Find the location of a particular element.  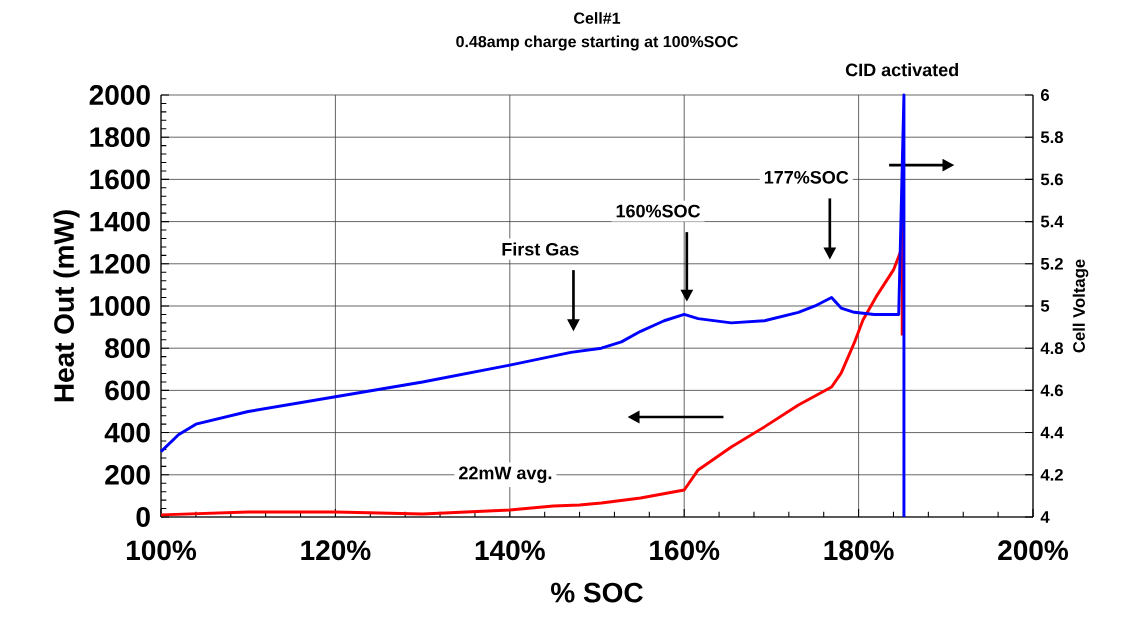

annotation: 177%SOC is located at coordinates (806, 177).